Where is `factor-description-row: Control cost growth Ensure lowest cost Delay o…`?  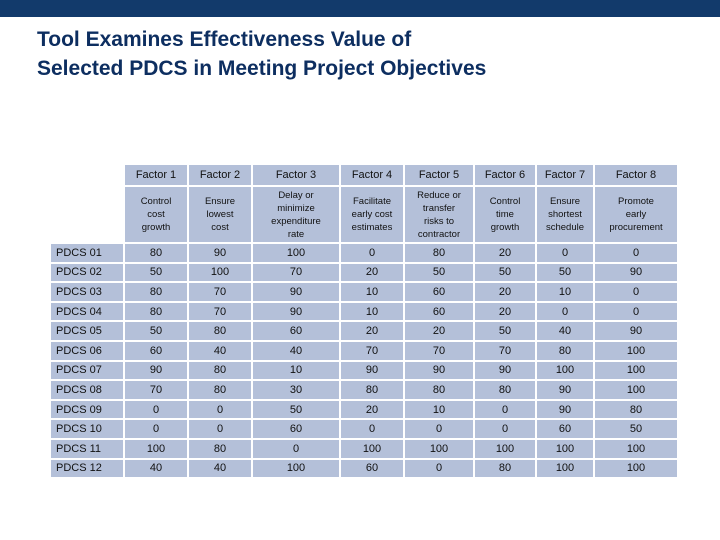 factor-description-row: Control cost growth Ensure lowest cost Delay o… is located at coordinates (364, 214).